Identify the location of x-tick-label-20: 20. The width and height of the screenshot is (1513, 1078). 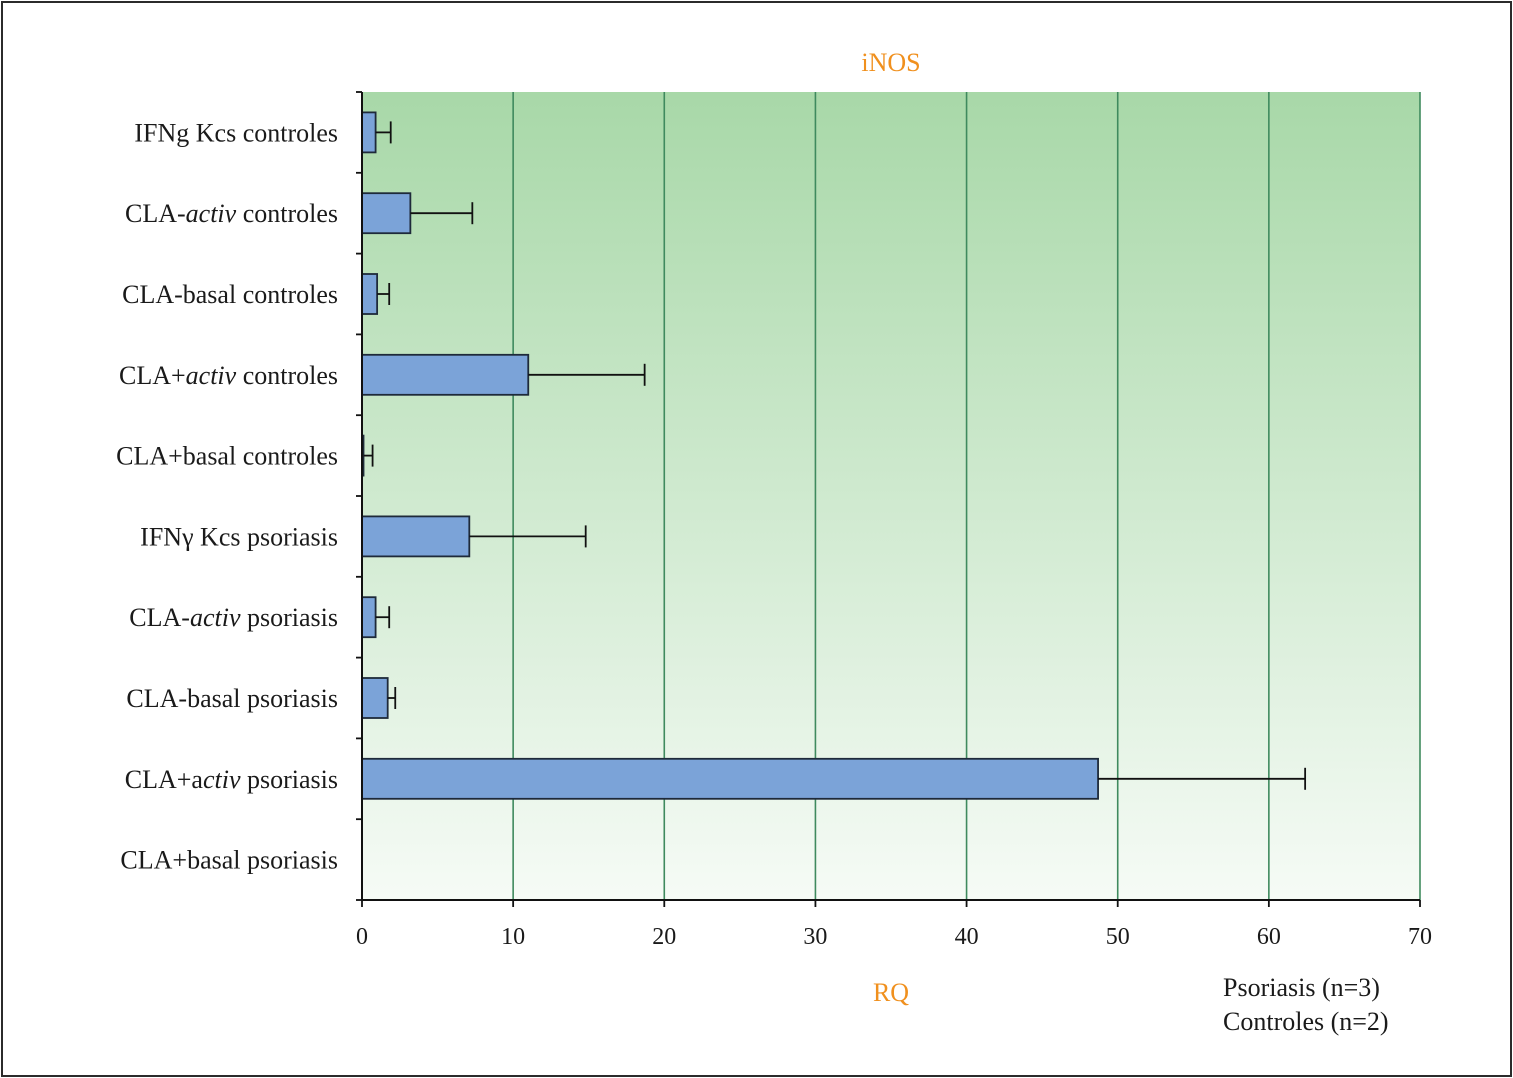
(664, 937).